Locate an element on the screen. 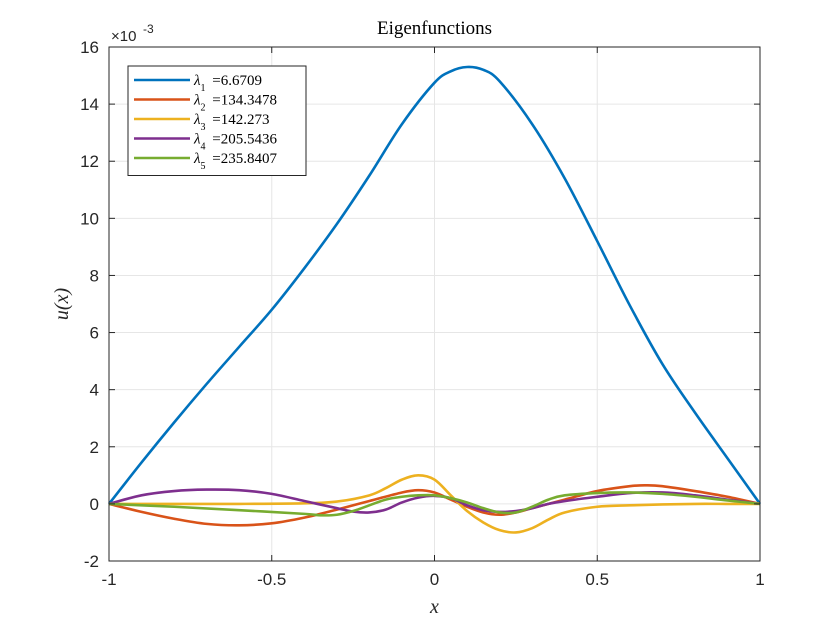  legend-label-1: λ1 =6.6709 is located at coordinates (227, 83).